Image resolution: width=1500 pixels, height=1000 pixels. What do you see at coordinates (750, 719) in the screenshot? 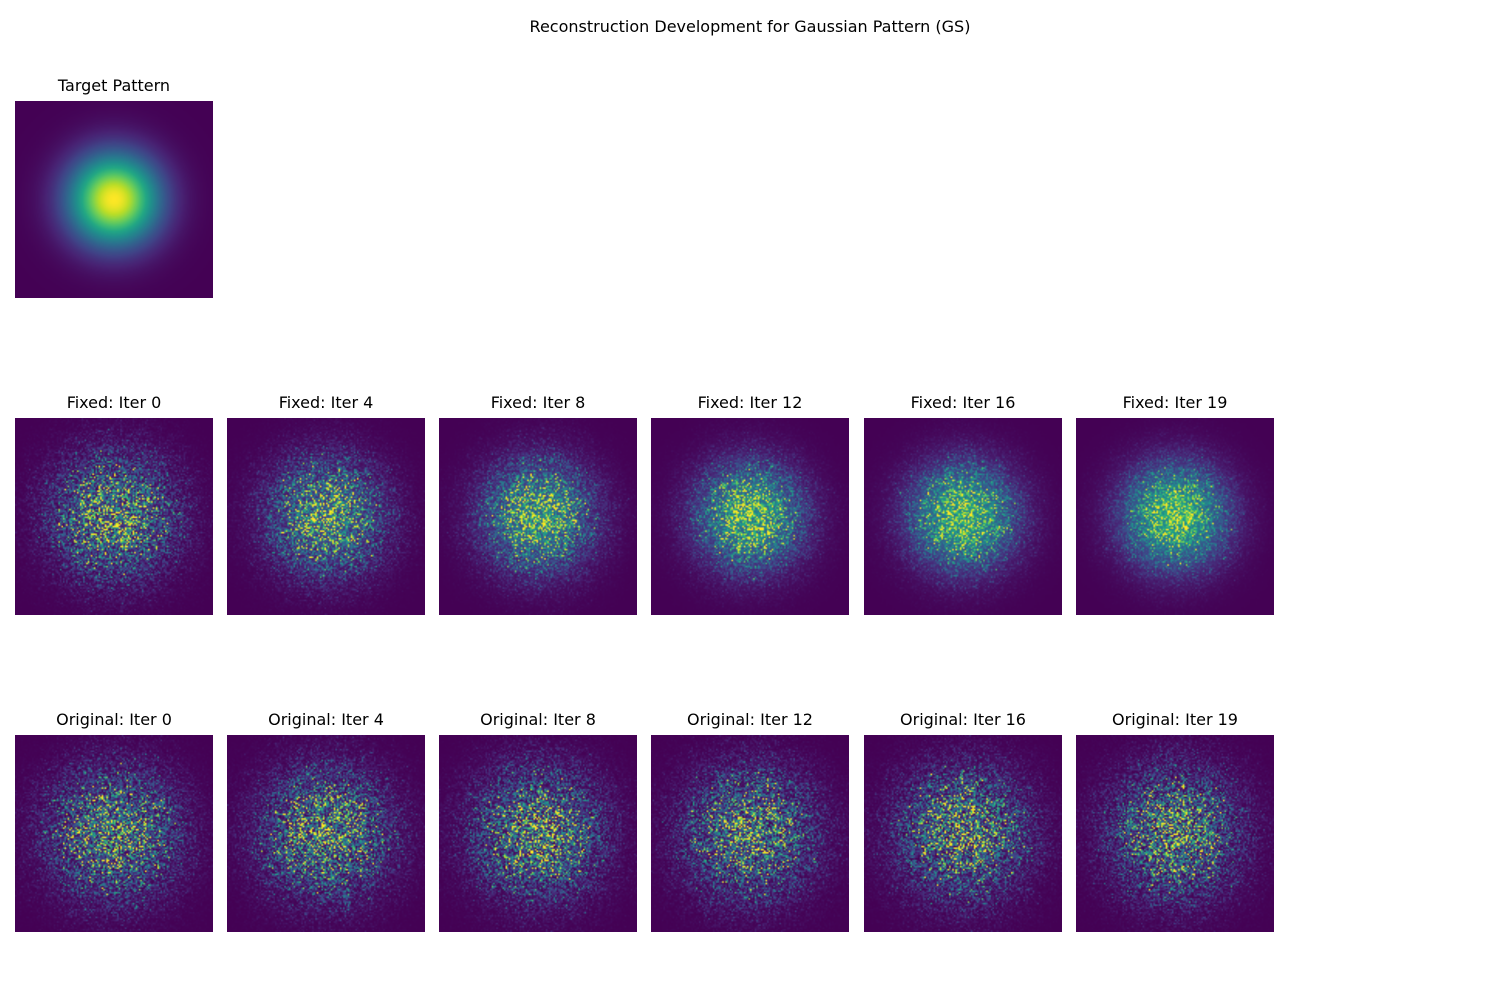
I see `panel-title: Original: Iter 12` at bounding box center [750, 719].